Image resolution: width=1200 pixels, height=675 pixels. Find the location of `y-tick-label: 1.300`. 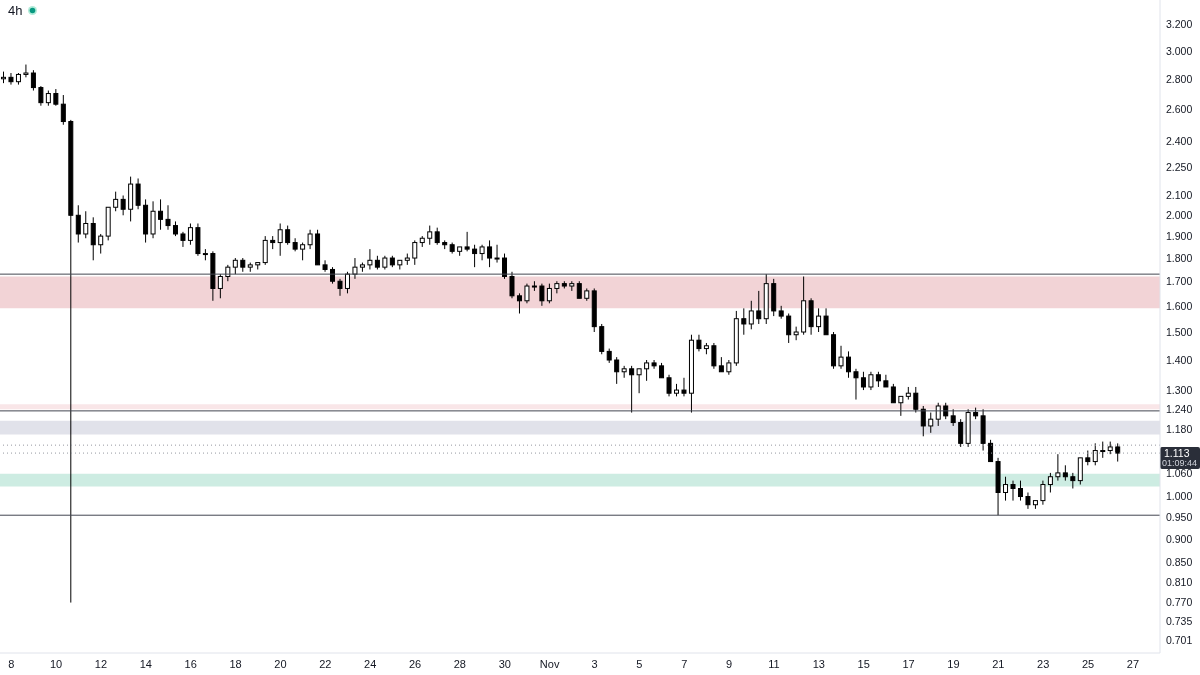

y-tick-label: 1.300 is located at coordinates (1179, 389).